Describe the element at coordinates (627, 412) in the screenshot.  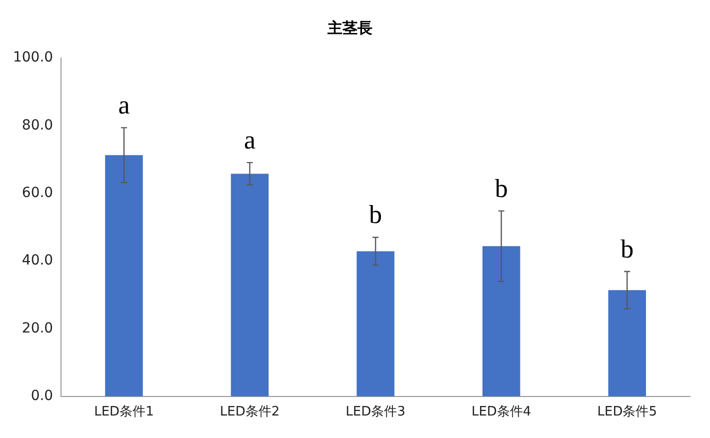
I see `x-tick-label: LED条件5` at that location.